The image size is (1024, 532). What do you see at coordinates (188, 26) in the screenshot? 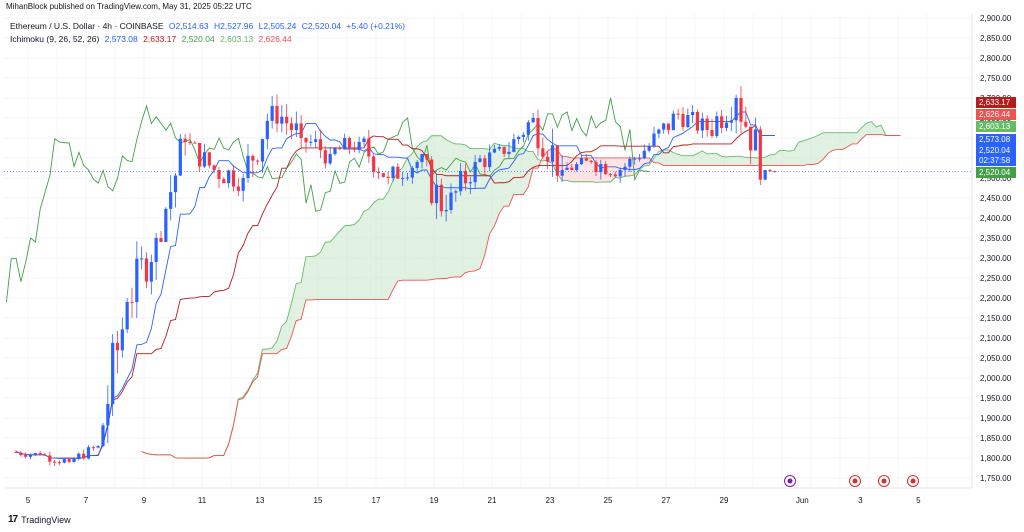
I see `open-value: O2,514.63` at bounding box center [188, 26].